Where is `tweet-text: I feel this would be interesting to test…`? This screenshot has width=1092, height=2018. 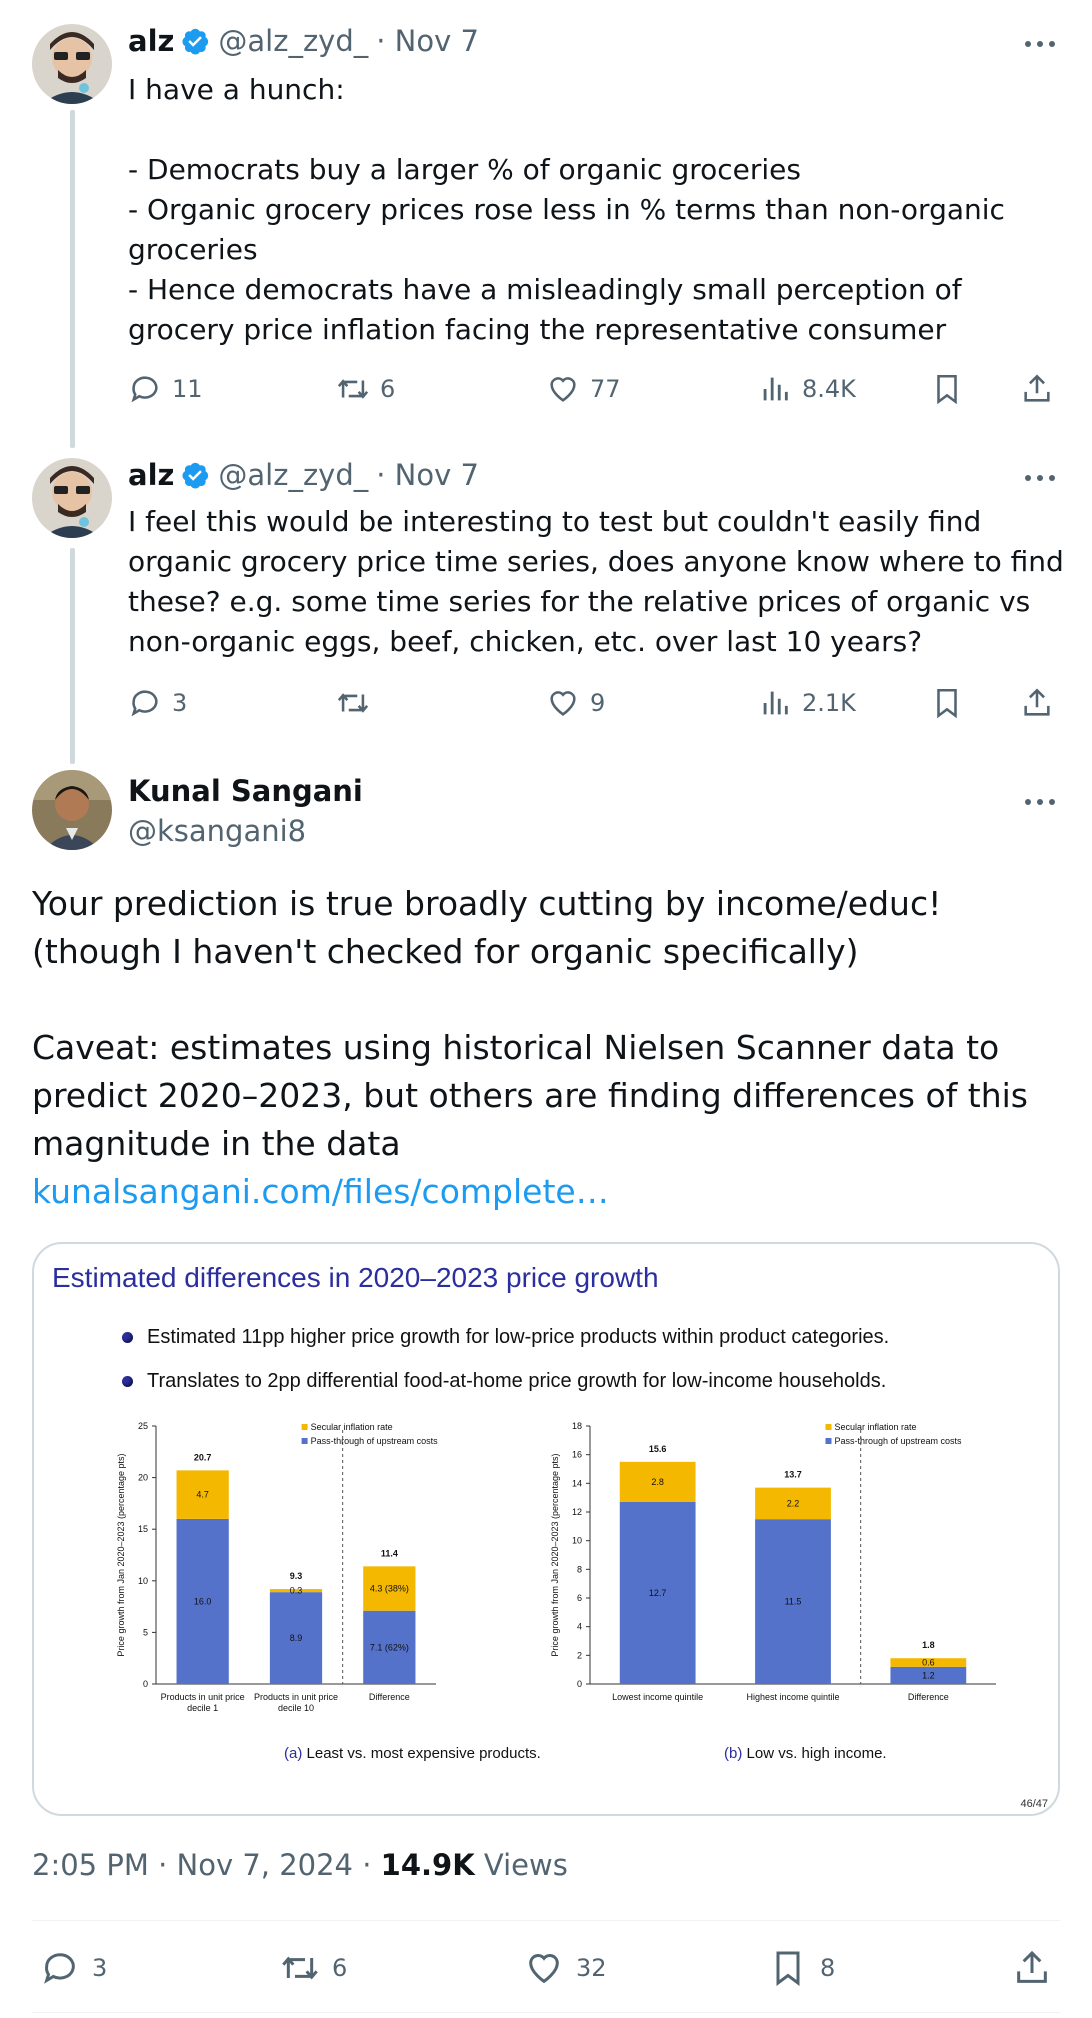 tweet-text: I feel this would be interesting to test… is located at coordinates (598, 582).